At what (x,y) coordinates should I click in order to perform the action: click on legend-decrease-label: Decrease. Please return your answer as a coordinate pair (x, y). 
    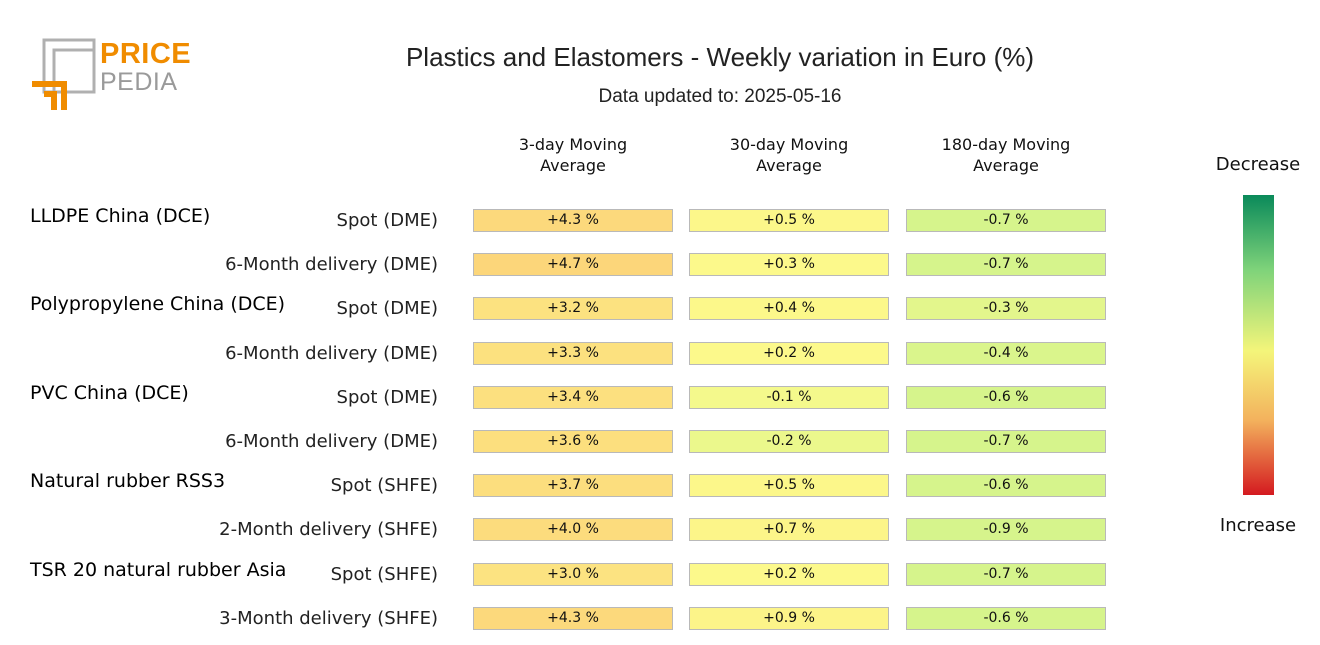
    Looking at the image, I should click on (1258, 164).